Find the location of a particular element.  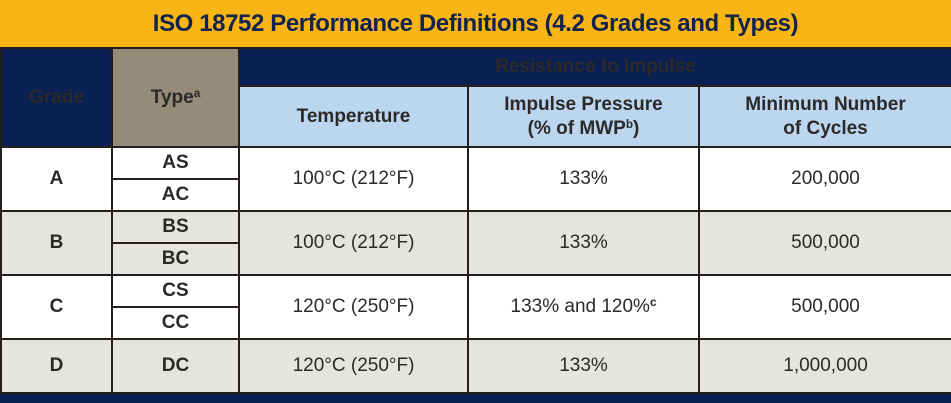

grade-c-impulse-cell: 133% and 120%c is located at coordinates (583, 307).